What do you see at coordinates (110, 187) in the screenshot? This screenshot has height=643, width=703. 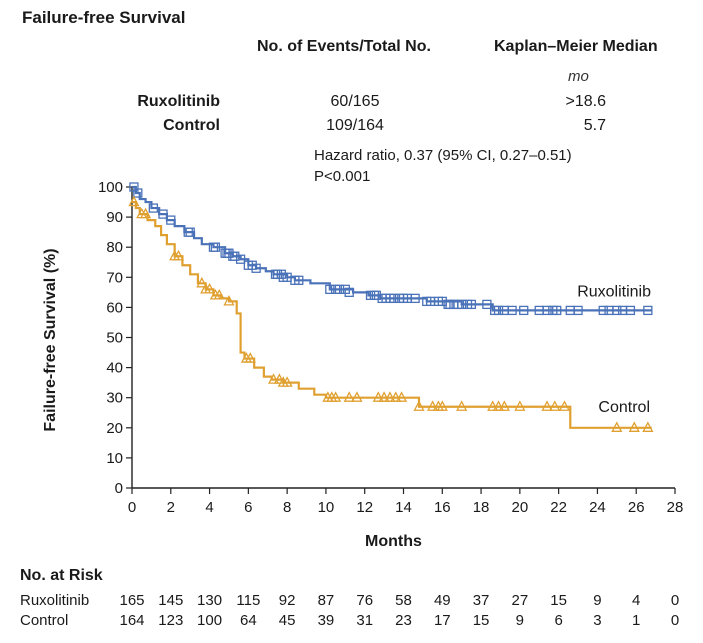 I see `y-tick-label: 100` at bounding box center [110, 187].